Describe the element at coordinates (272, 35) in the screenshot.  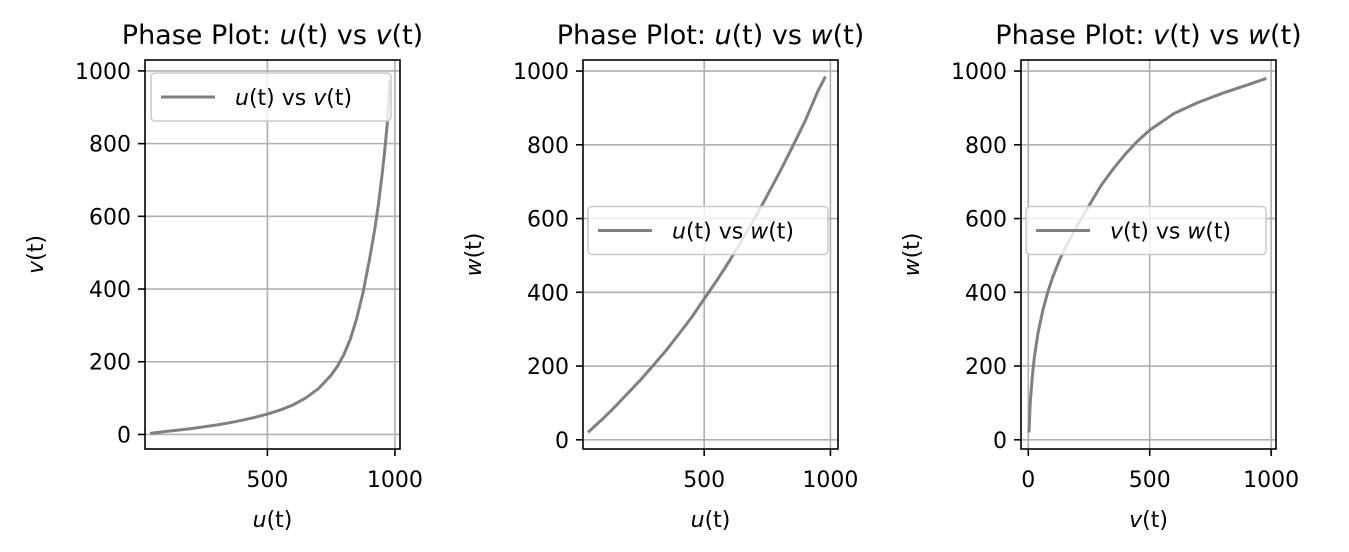
I see `plot-title: Phase Plot: u(t) vs v(t)` at that location.